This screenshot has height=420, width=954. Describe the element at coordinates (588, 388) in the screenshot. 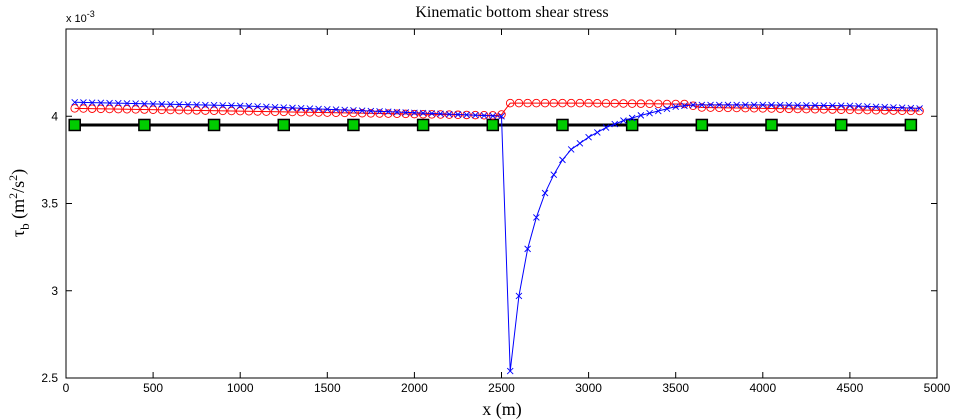

I see `x-tick-label: 3000` at that location.